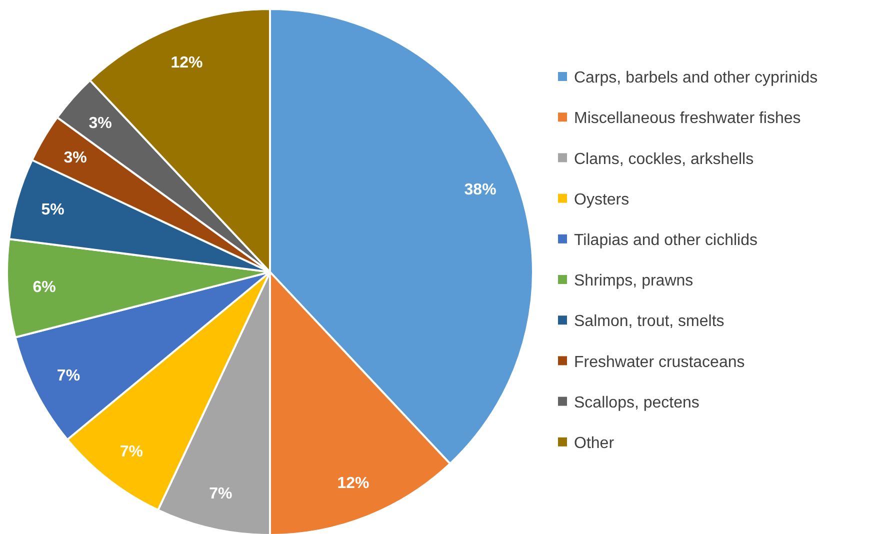 The width and height of the screenshot is (876, 534). What do you see at coordinates (687, 119) in the screenshot?
I see `legend-label: Miscellaneous freshwater fishes` at bounding box center [687, 119].